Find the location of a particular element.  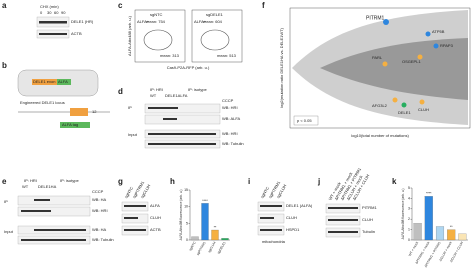

part-label: DELE1 exon is located at coordinates (44, 81).